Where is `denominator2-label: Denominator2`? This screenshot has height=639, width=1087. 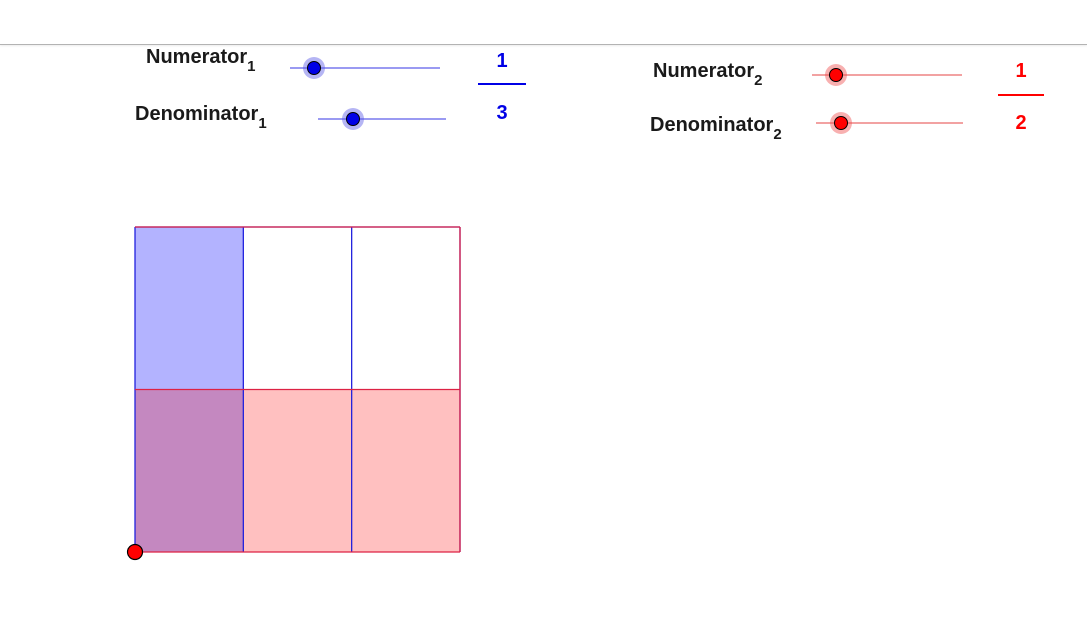
denominator2-label: Denominator2 is located at coordinates (716, 128).